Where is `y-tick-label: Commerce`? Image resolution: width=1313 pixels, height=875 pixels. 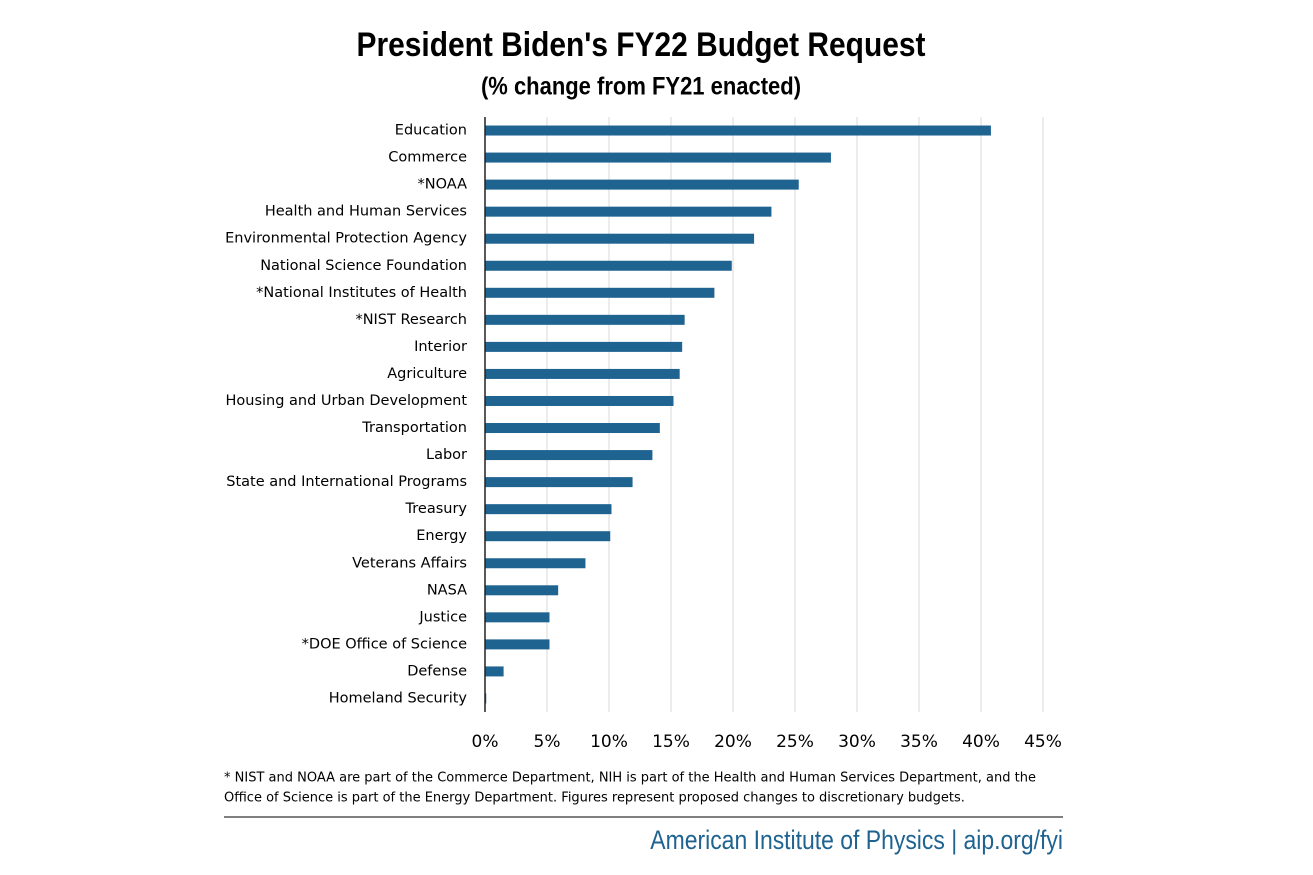
y-tick-label: Commerce is located at coordinates (427, 158).